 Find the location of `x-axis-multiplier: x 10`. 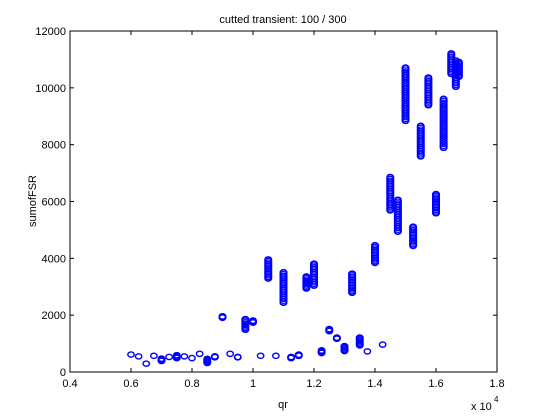

x-axis-multiplier: x 10 is located at coordinates (481, 407).